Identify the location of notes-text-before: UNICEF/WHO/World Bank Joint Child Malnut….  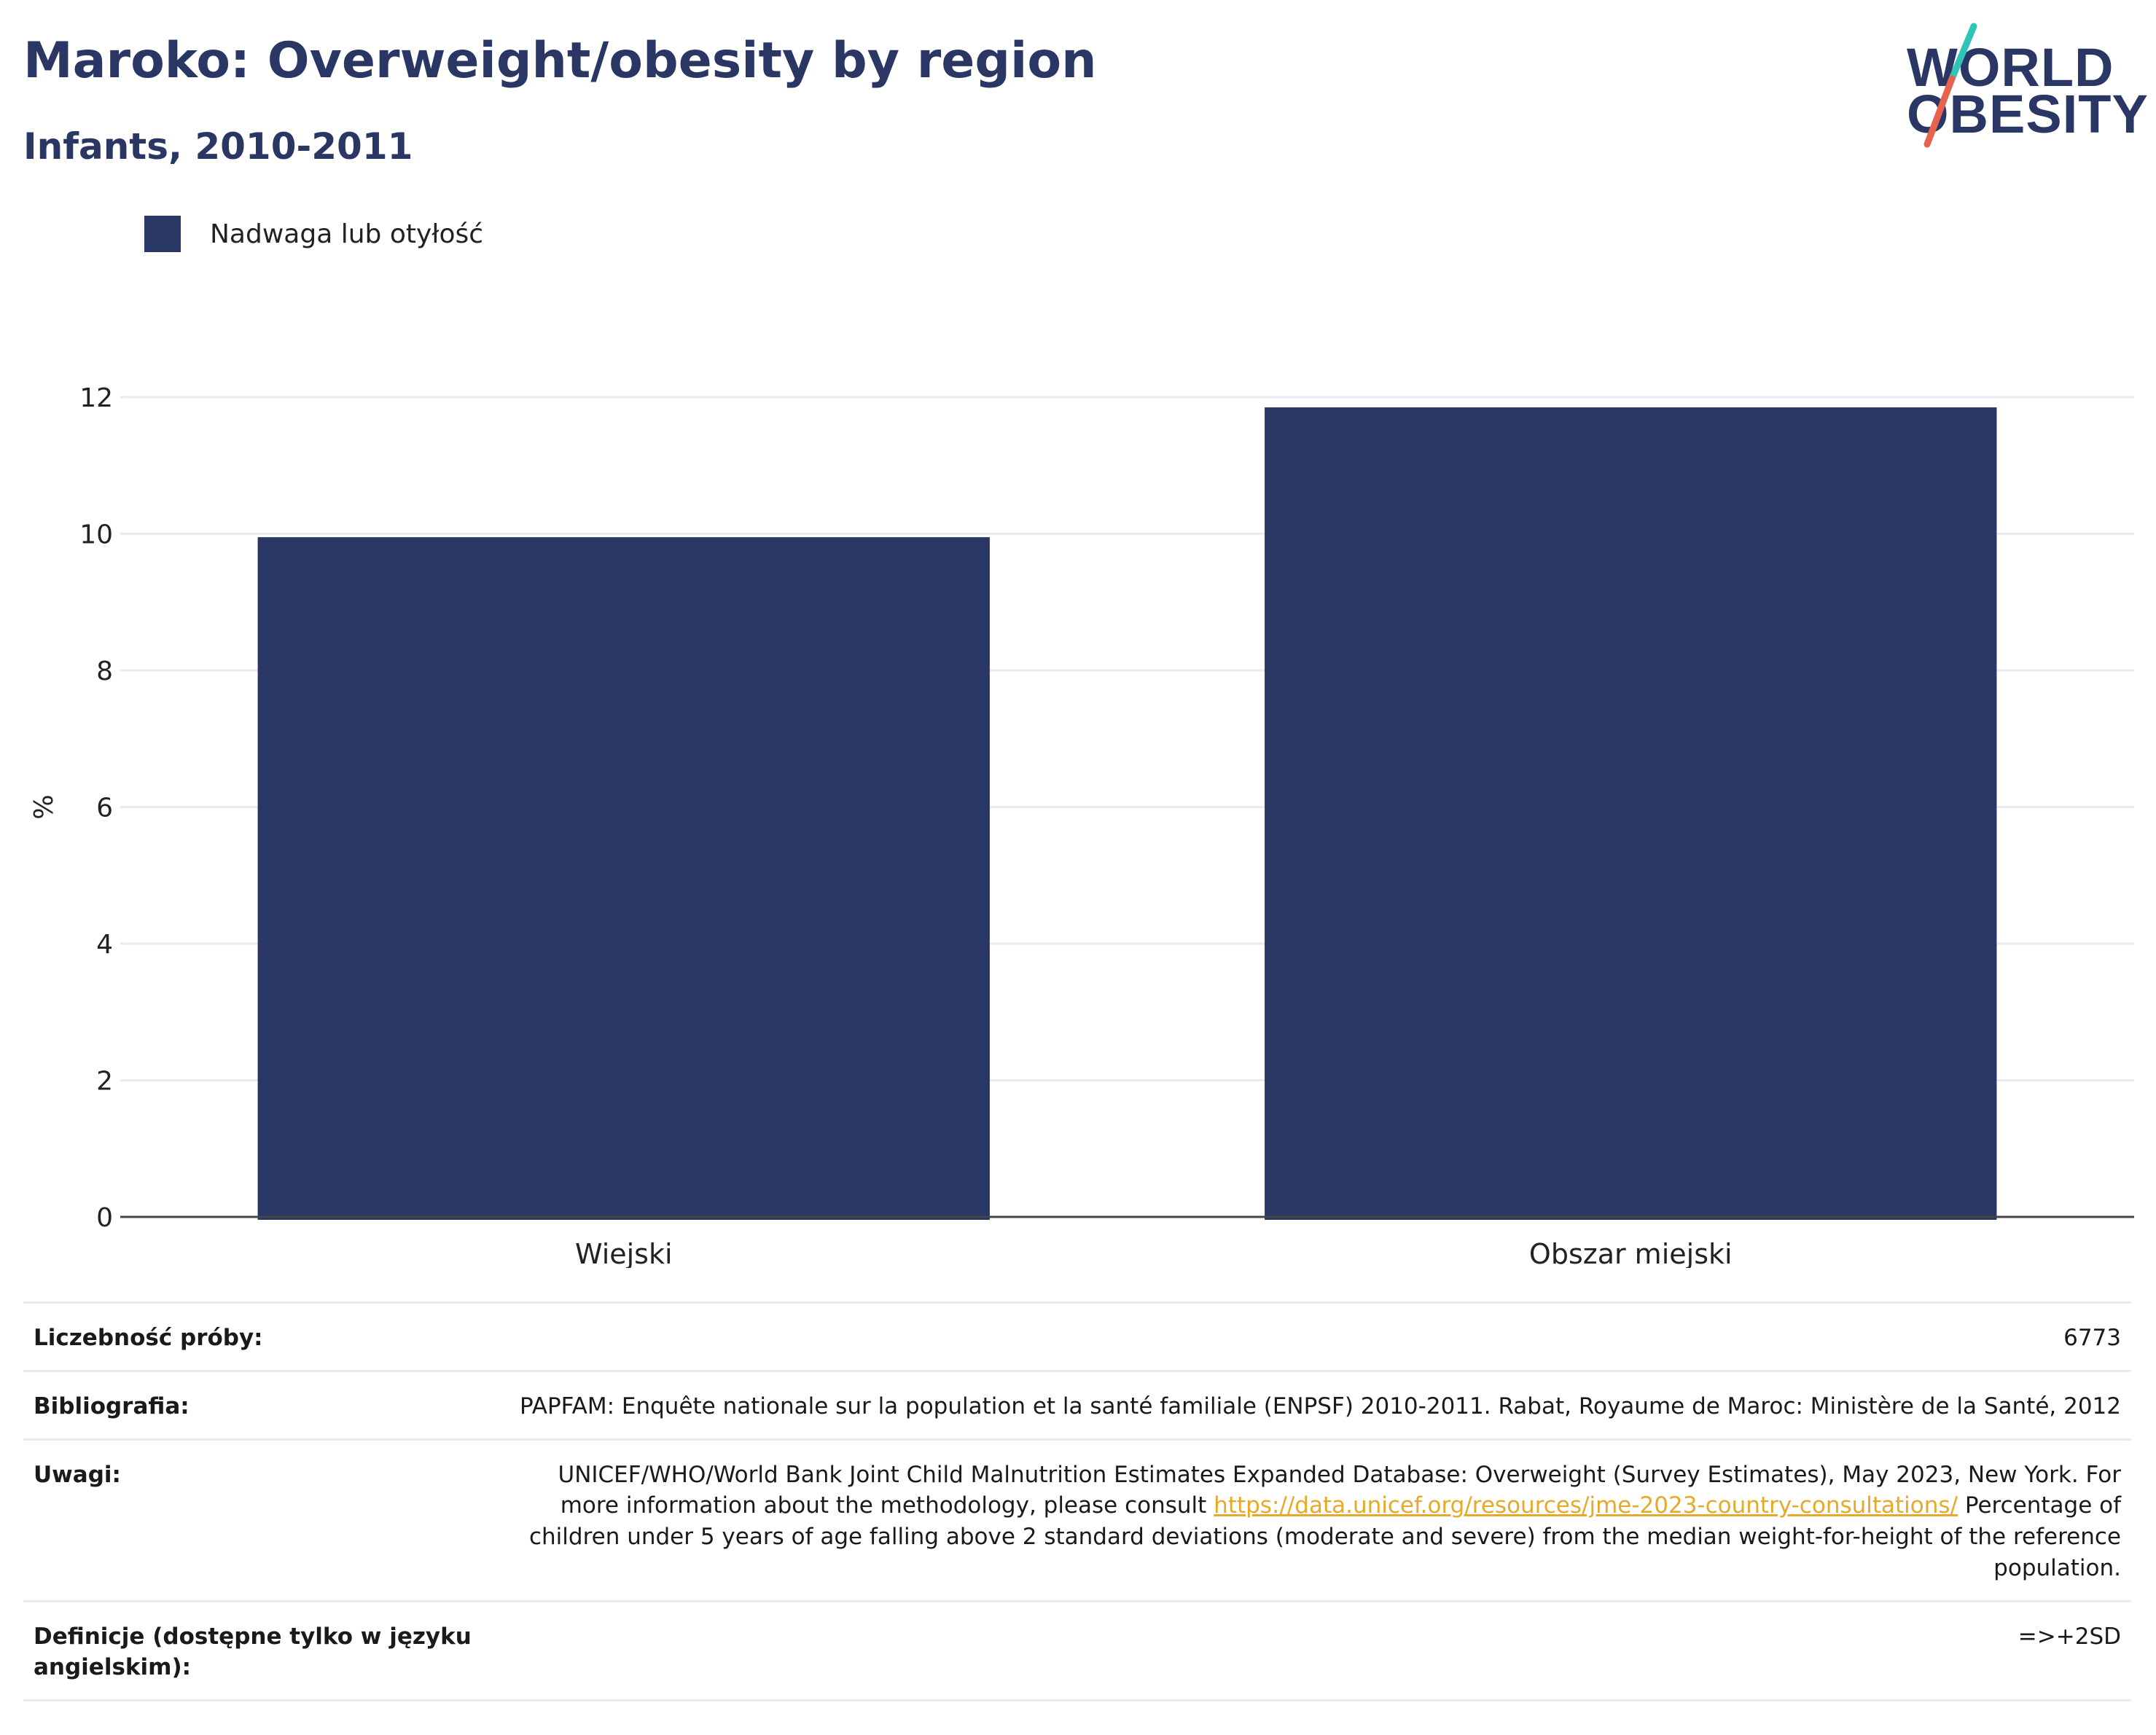
(1340, 1490).